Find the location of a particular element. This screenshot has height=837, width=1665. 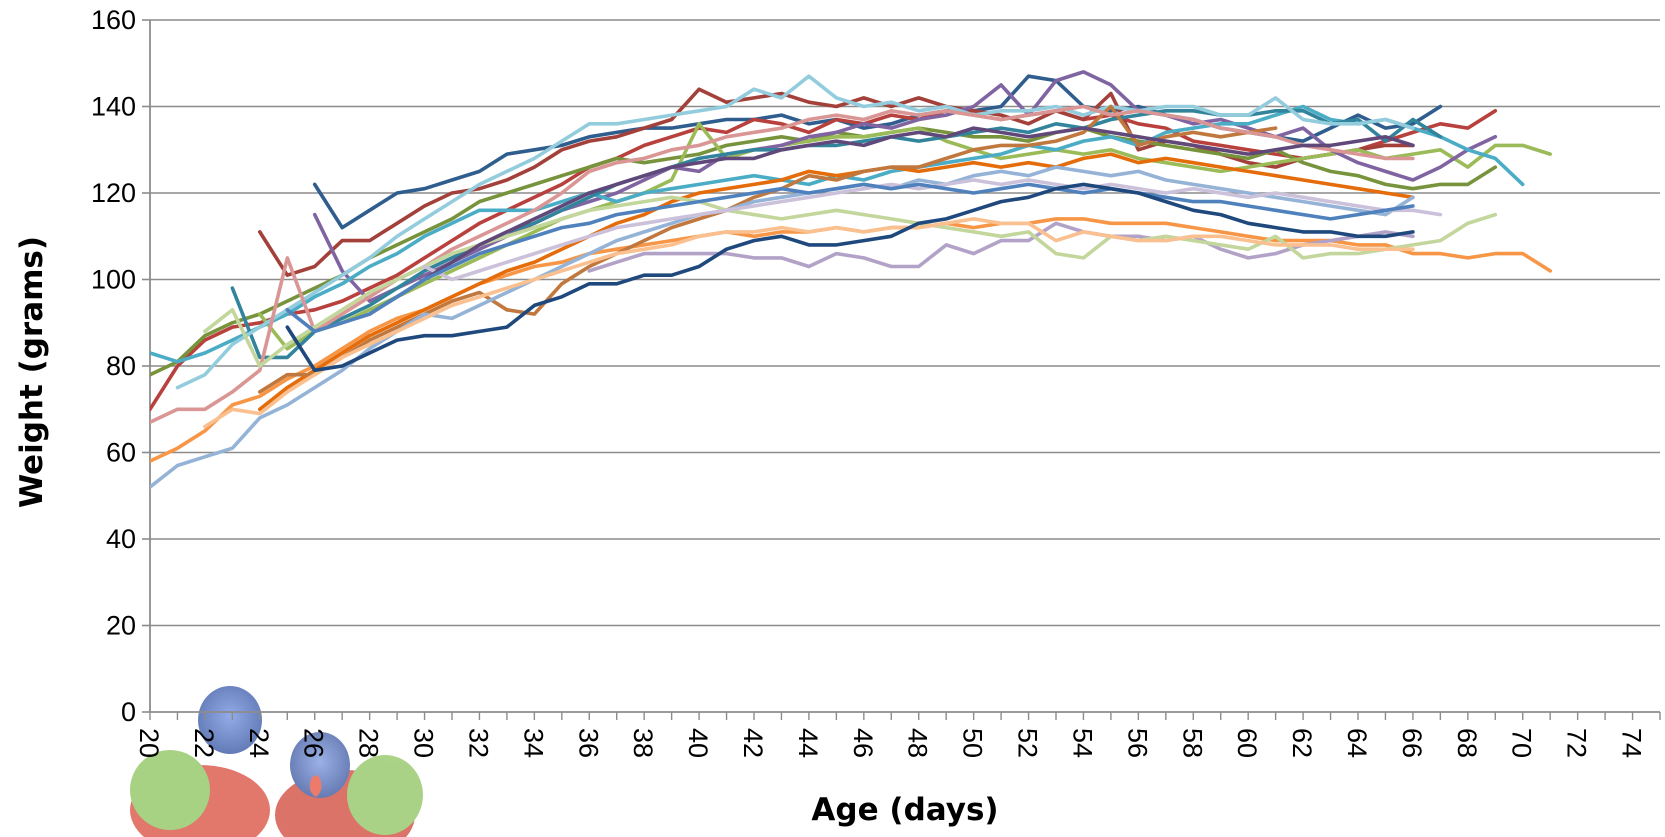

x-tick-label: 48 is located at coordinates (918, 743).